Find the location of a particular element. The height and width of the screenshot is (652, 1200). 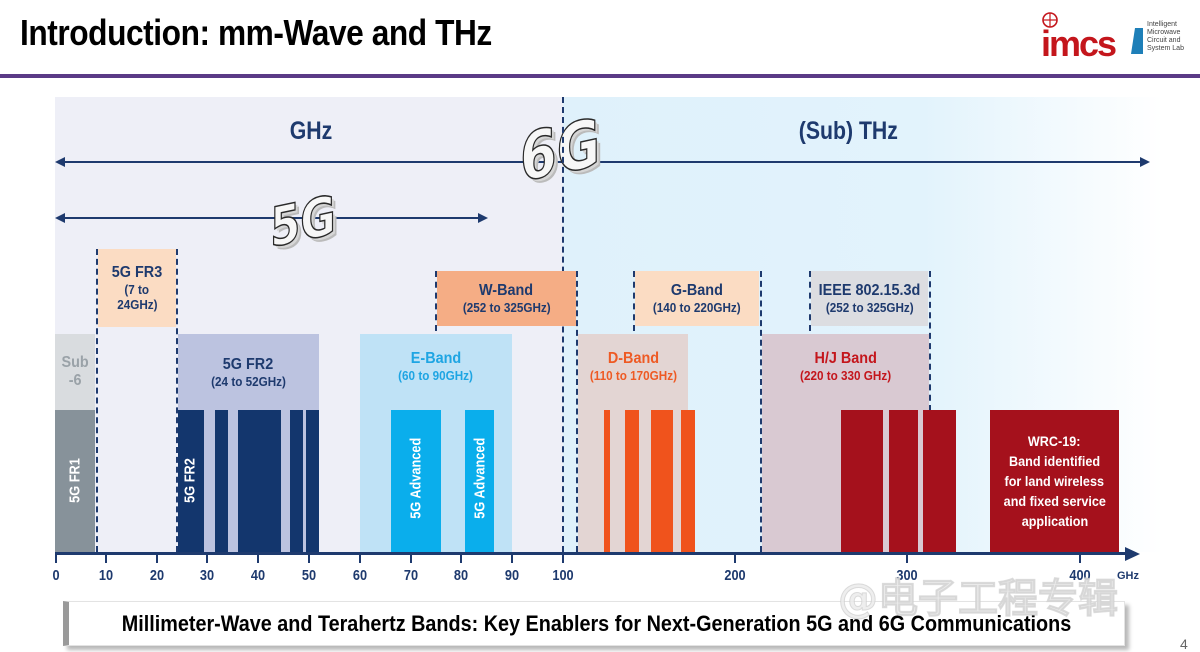

axis-tick-label: 300 is located at coordinates (907, 575).